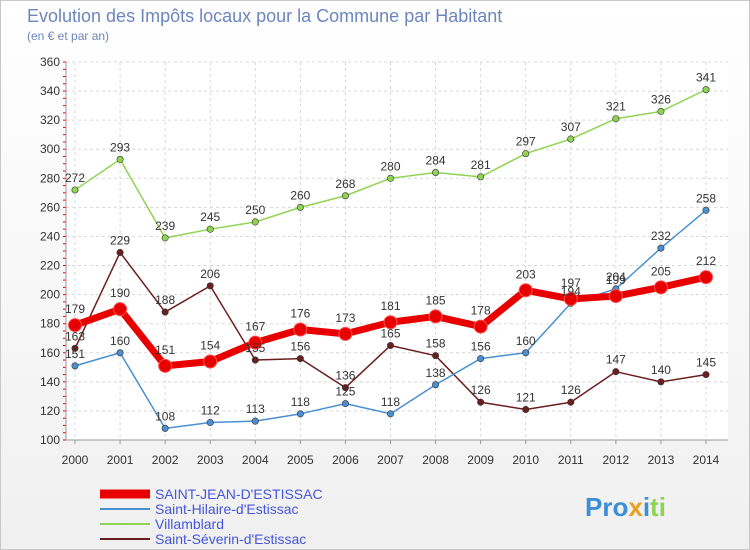 Image resolution: width=750 pixels, height=550 pixels. Describe the element at coordinates (255, 409) in the screenshot. I see `data-label: 113` at that location.